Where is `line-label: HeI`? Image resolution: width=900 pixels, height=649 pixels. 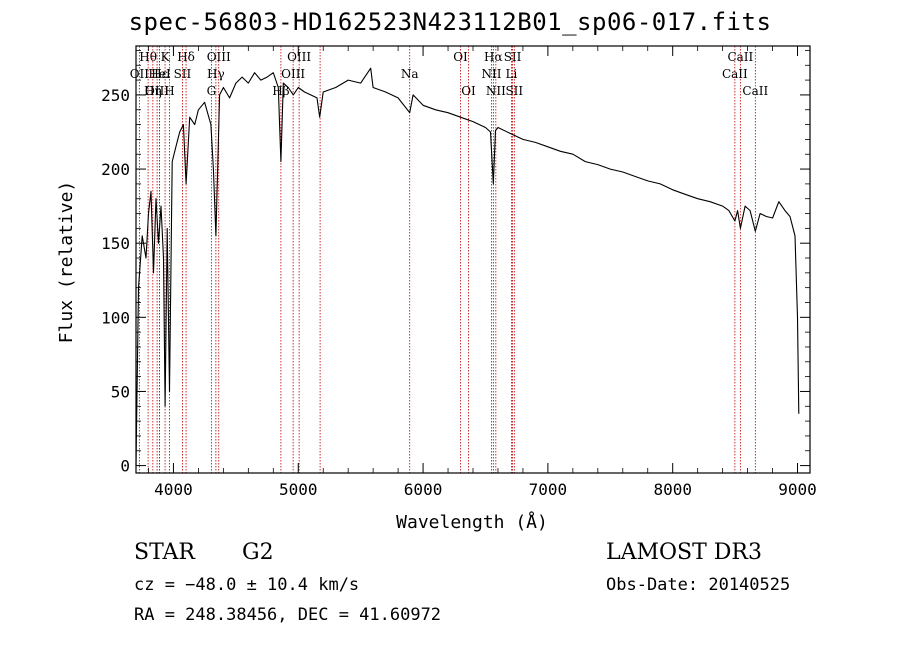
line-label: HeI is located at coordinates (159, 74).